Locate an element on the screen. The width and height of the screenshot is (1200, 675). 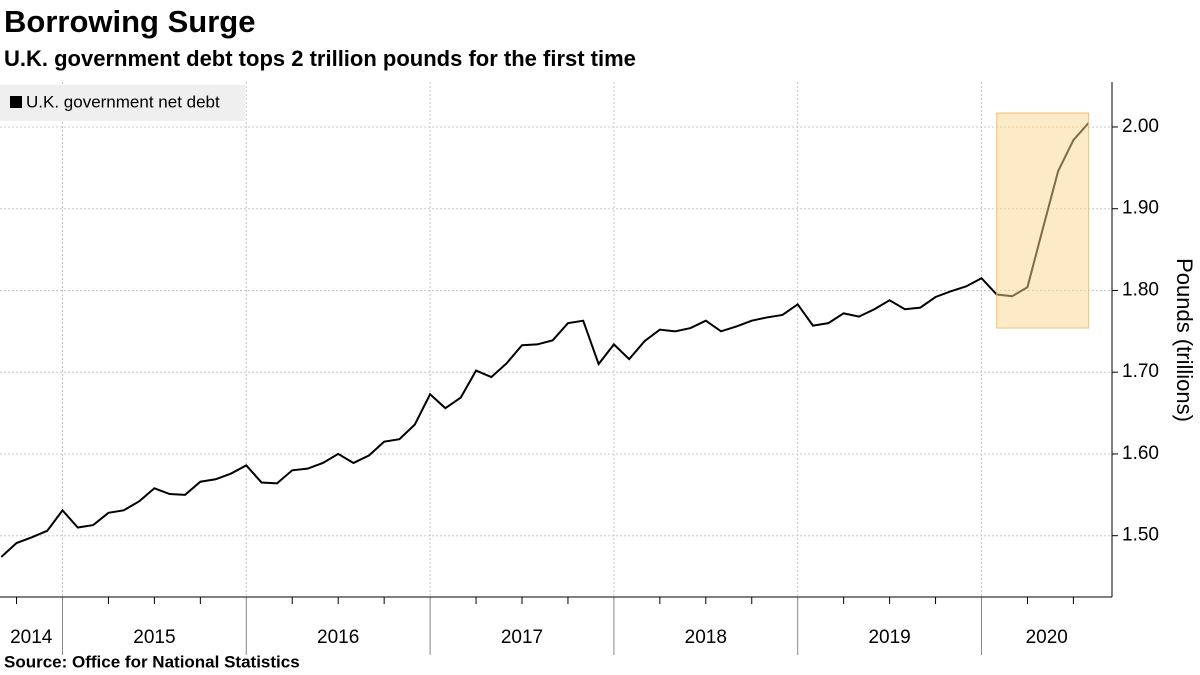
legend-box is located at coordinates (122, 103).